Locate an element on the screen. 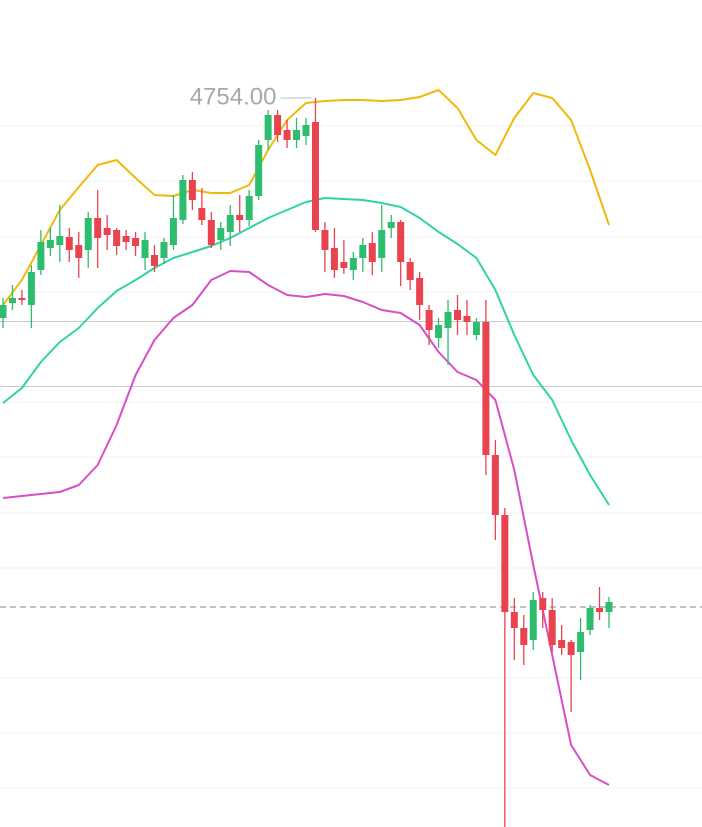  high-label: 4754.00 is located at coordinates (233, 96).